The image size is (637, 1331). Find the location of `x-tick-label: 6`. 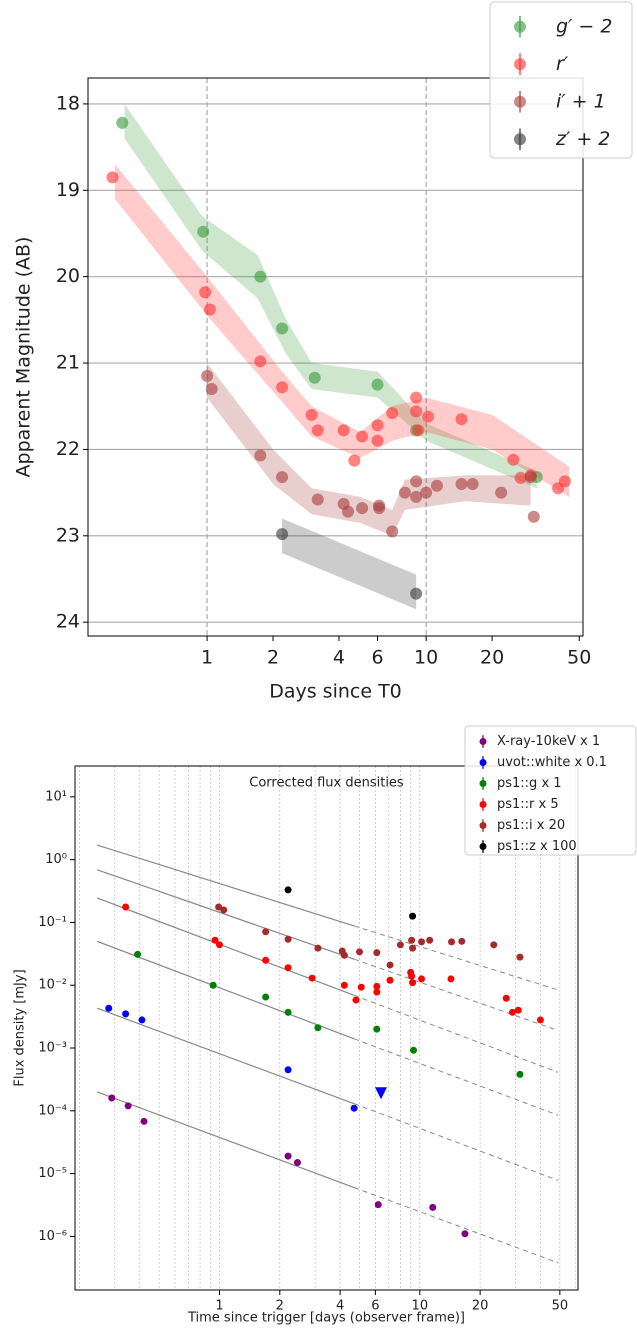

x-tick-label: 6 is located at coordinates (378, 658).